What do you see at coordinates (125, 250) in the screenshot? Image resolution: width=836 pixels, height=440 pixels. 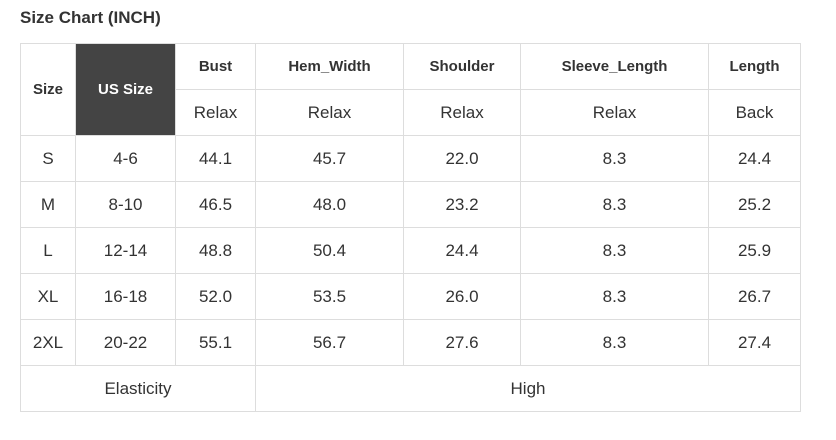 I see `table-cell: 12-14` at bounding box center [125, 250].